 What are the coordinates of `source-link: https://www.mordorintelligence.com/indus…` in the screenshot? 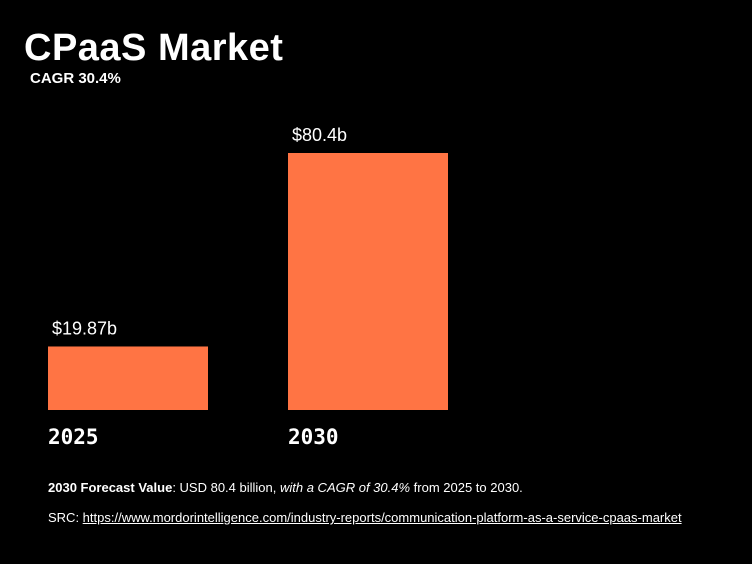 It's located at (382, 517).